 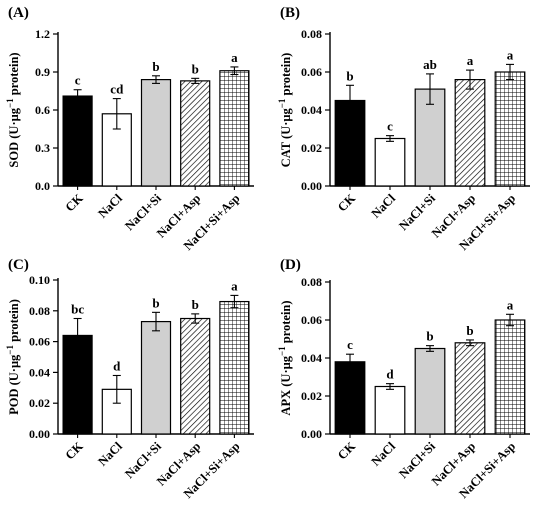 I want to click on significance-label: bc, so click(x=77, y=309).